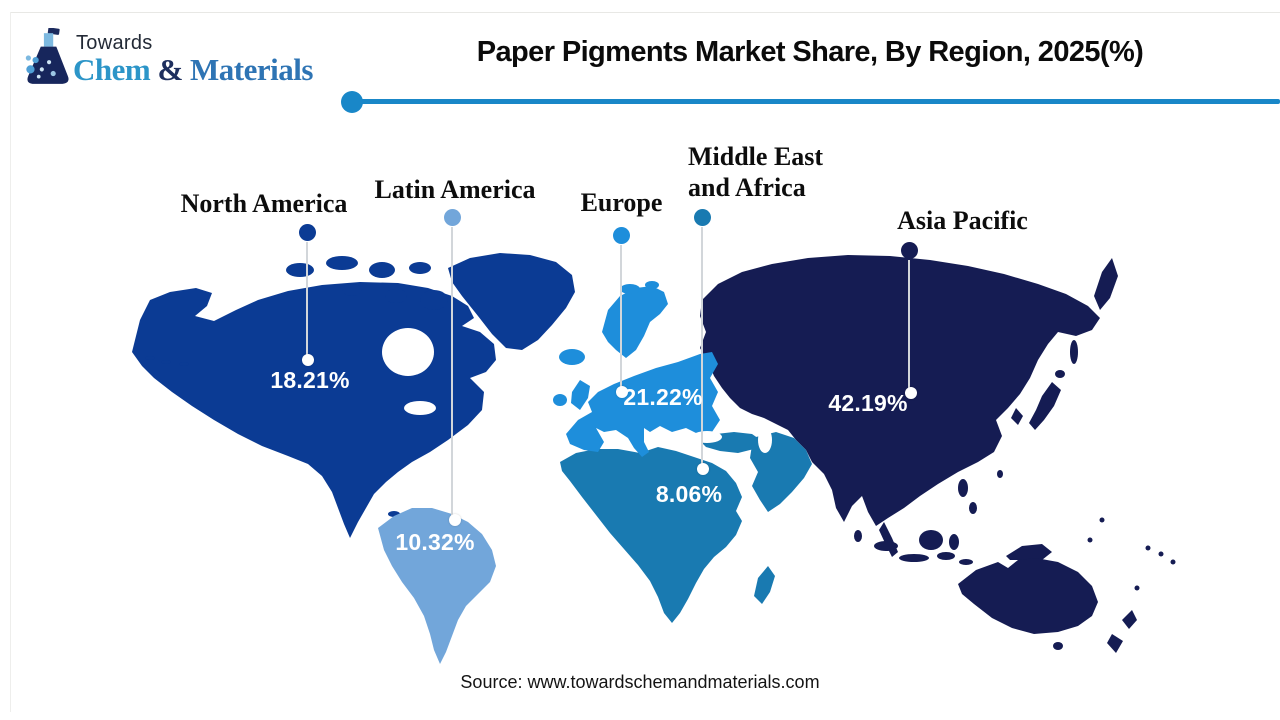 The image size is (1280, 720). What do you see at coordinates (308, 360) in the screenshot?
I see `leader-endpoint-north-america` at bounding box center [308, 360].